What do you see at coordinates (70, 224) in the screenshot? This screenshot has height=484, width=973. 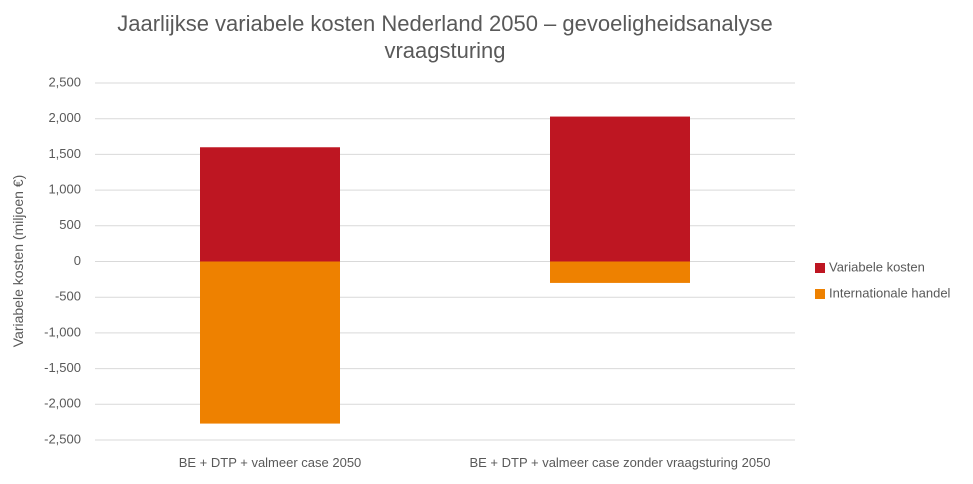 I see `y-tick-label: 500` at bounding box center [70, 224].